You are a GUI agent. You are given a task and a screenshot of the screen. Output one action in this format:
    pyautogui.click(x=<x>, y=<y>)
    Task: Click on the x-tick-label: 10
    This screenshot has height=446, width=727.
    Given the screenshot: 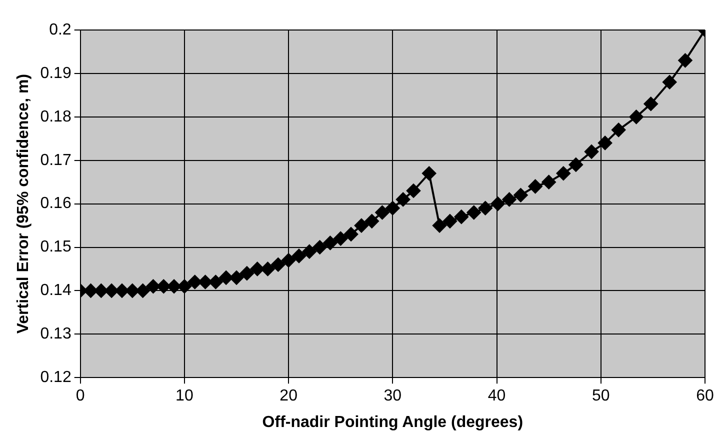 What is the action you would take?
    pyautogui.click(x=185, y=396)
    